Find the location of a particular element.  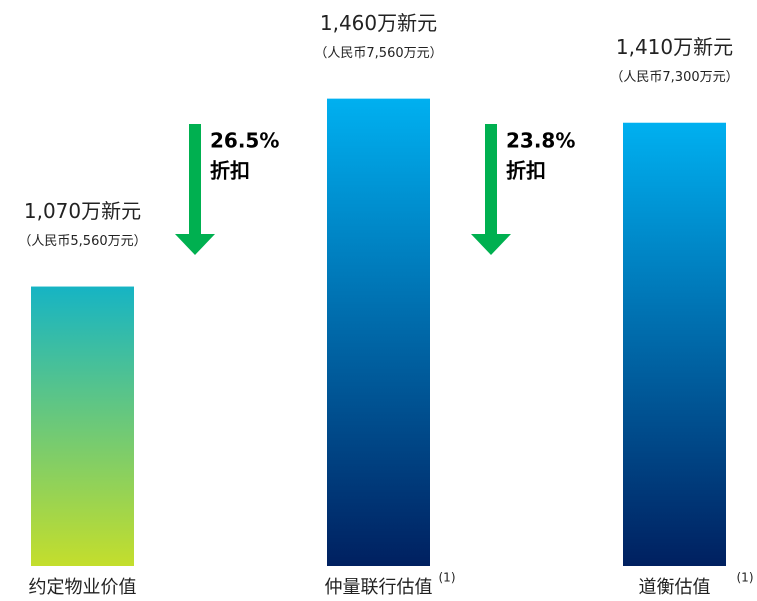

value-label: 1,460万新元 is located at coordinates (378, 23).